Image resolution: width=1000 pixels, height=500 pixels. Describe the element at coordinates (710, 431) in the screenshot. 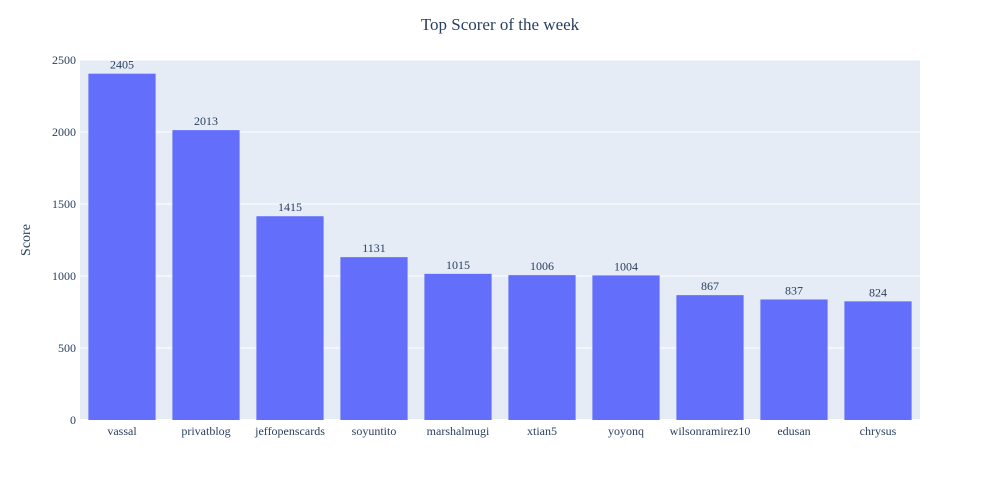

I see `x-tick-label: wilsonramirez10` at that location.